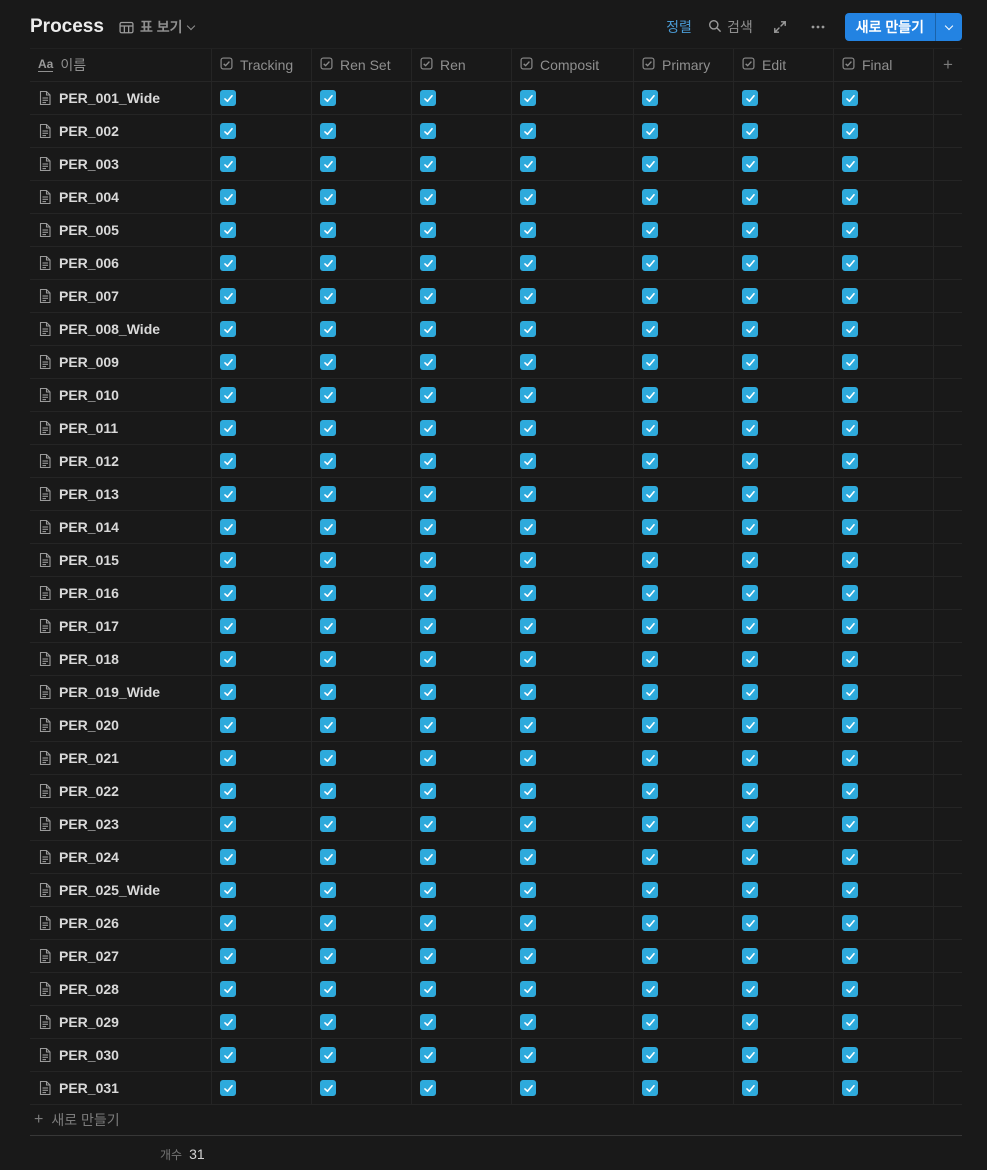 The height and width of the screenshot is (1170, 987). Describe the element at coordinates (121, 626) in the screenshot. I see `row-name-cell: PER_017` at that location.